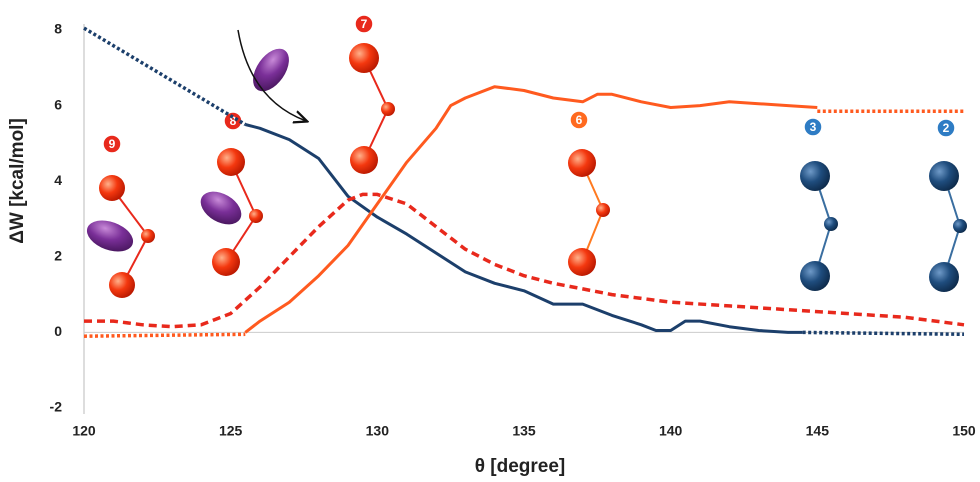 This screenshot has height=482, width=980. What do you see at coordinates (56, 407) in the screenshot?
I see `y-tick-label: -2` at bounding box center [56, 407].